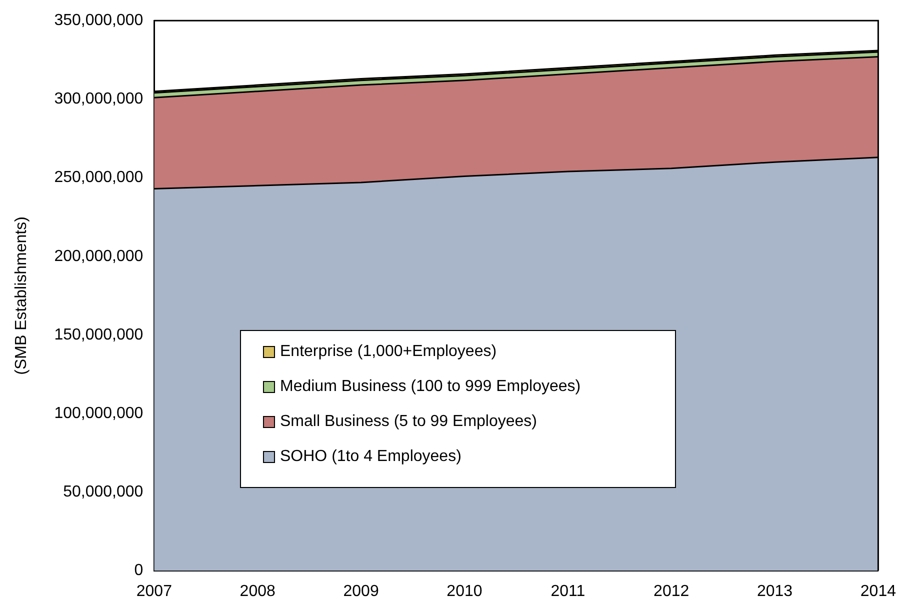  What do you see at coordinates (774, 591) in the screenshot?
I see `x-tick-label: 2013` at bounding box center [774, 591].